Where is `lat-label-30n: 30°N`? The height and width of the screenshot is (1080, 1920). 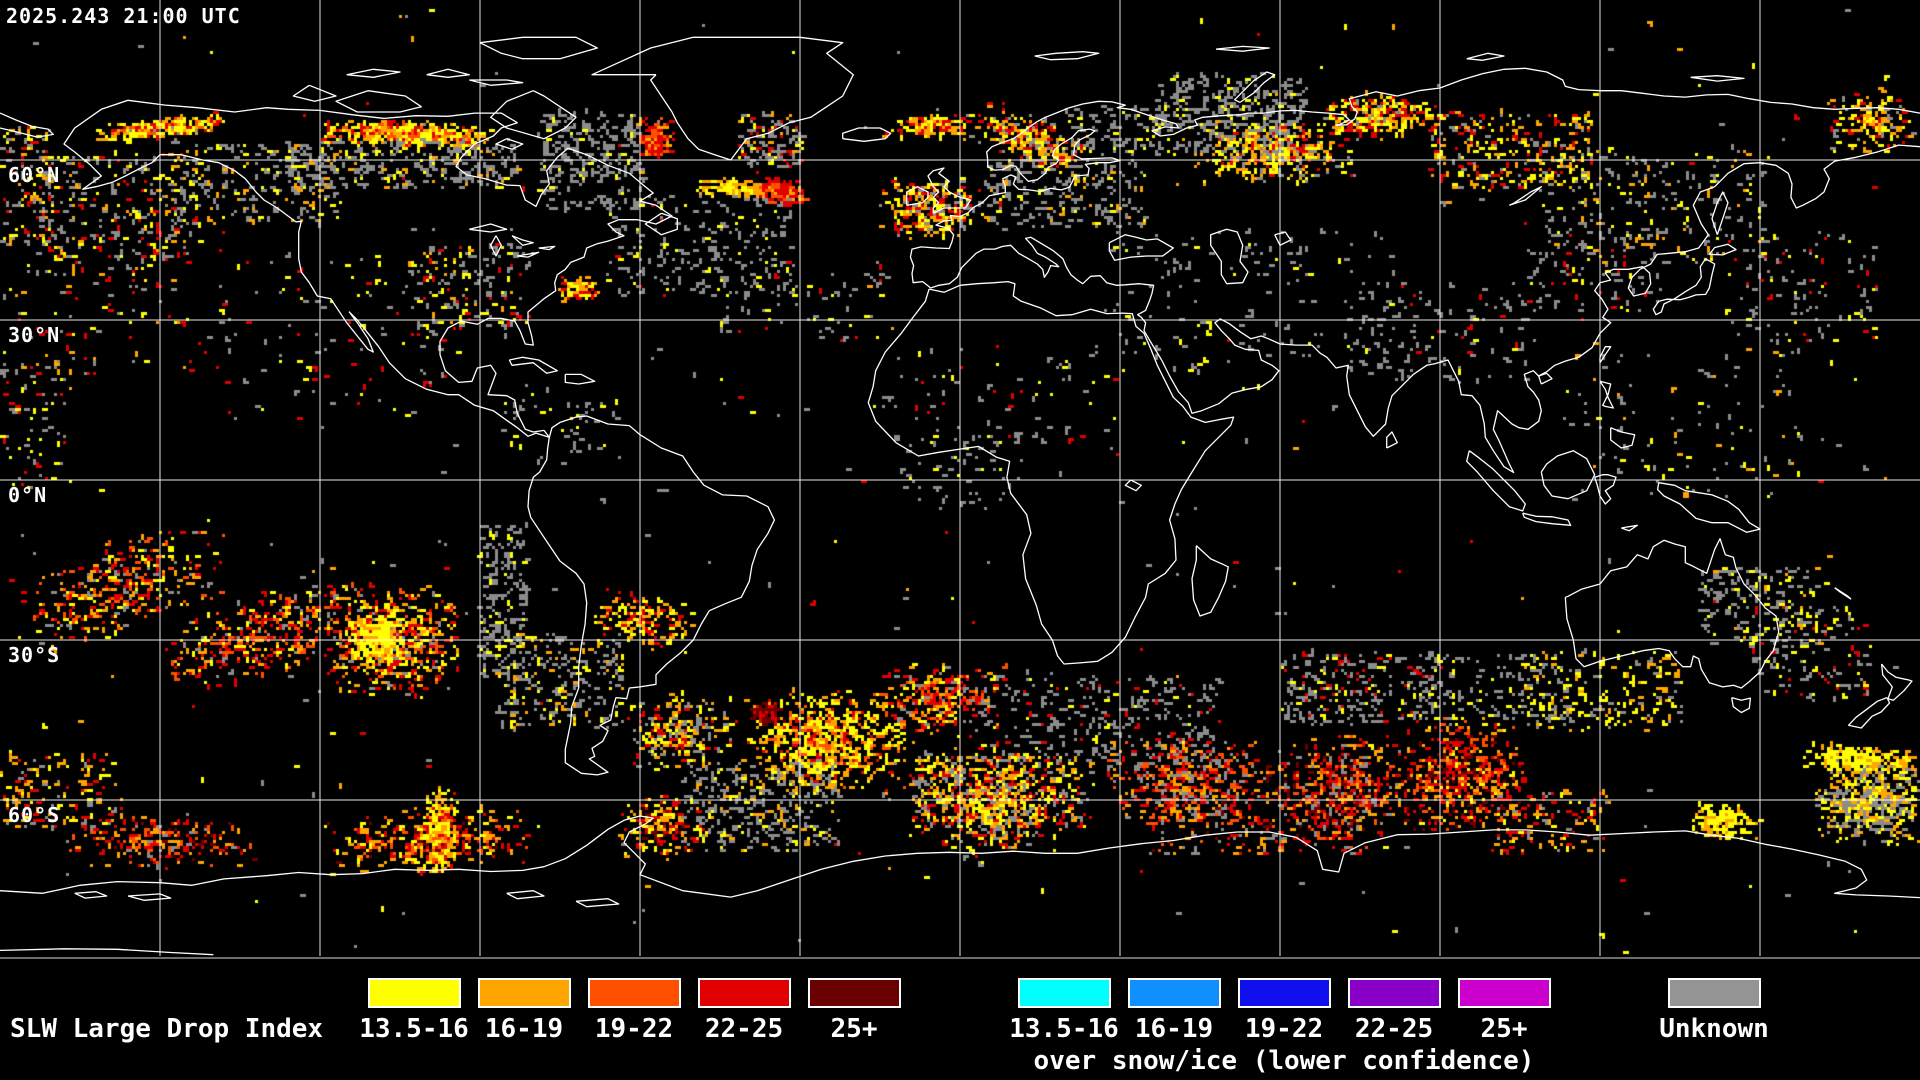
lat-label-30n: 30°N is located at coordinates (34, 335).